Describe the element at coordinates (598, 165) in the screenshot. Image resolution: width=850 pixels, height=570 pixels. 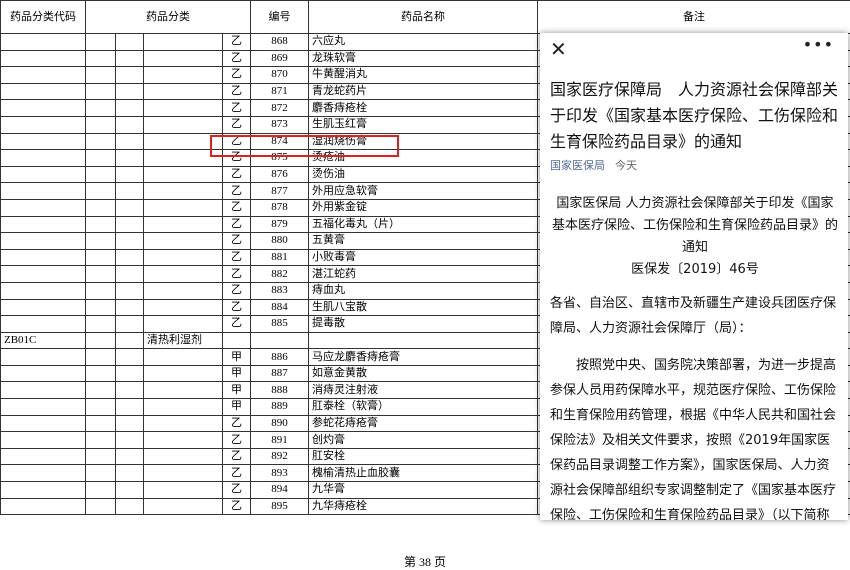
I see `article-meta: 国家医保局今天` at that location.